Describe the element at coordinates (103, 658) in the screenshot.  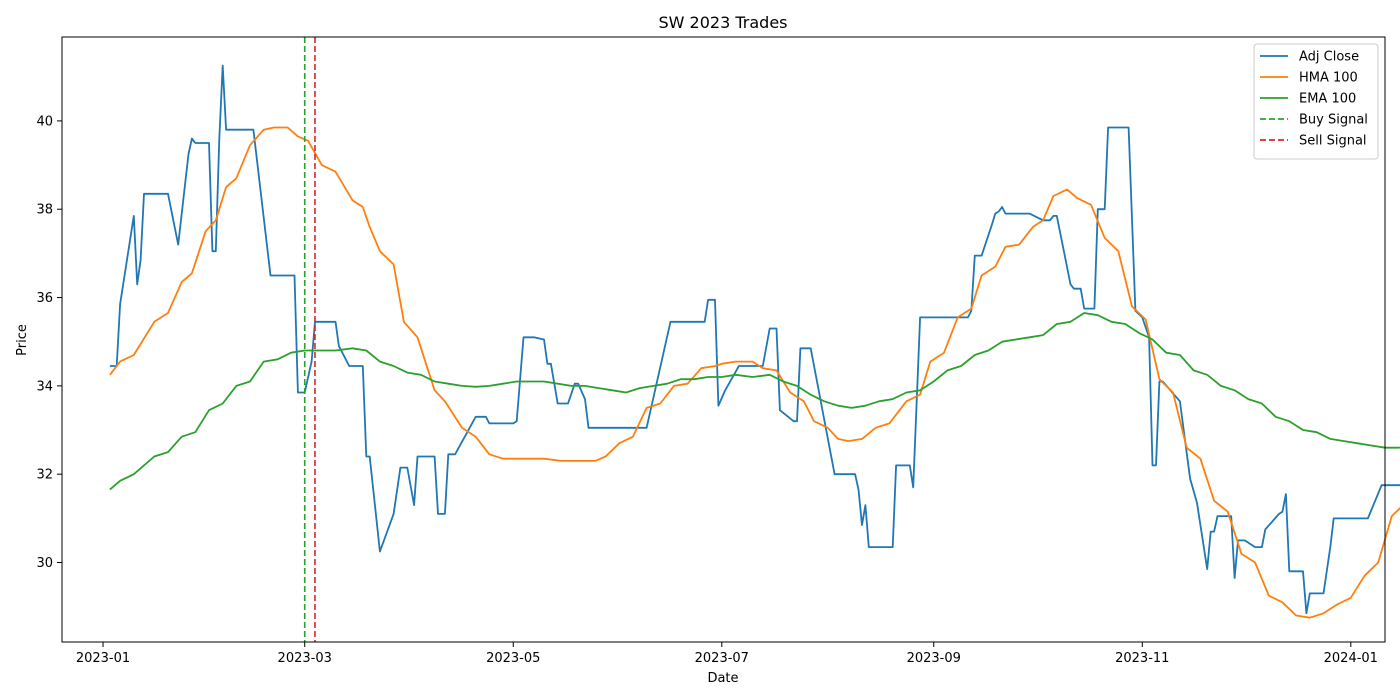
I see `x-tick-label: 2023-01` at that location.